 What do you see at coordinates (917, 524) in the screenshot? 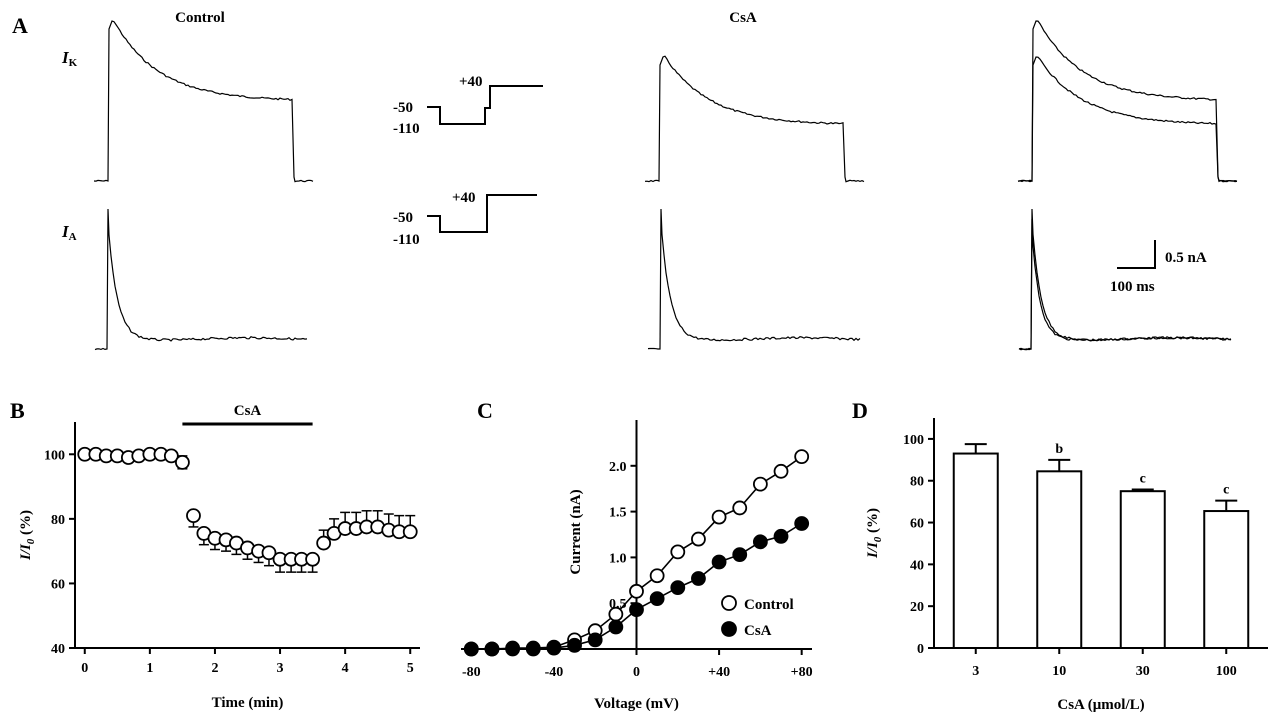
I see `d-y-tick-label: 60` at bounding box center [917, 524].